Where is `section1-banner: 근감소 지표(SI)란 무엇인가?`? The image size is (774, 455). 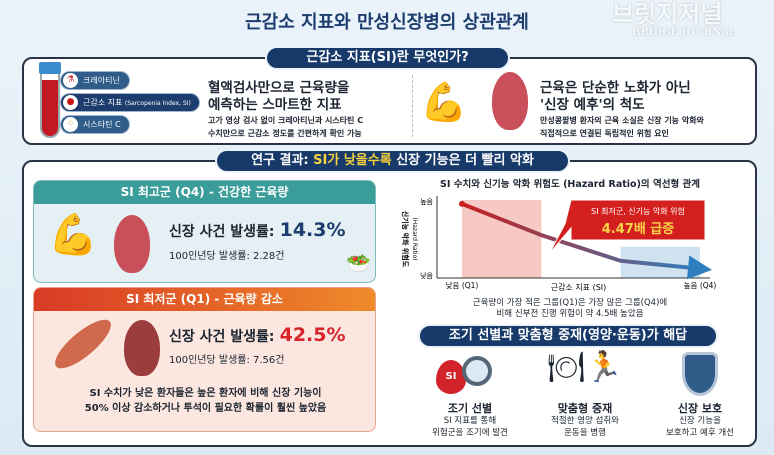 section1-banner: 근감소 지표(SI)란 무엇인가? is located at coordinates (387, 58).